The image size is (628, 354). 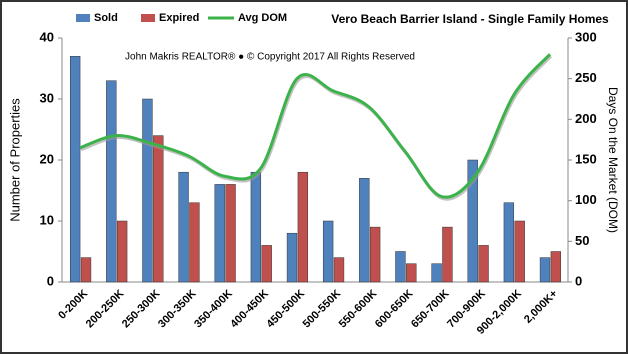 What do you see at coordinates (179, 18) in the screenshot?
I see `legend-label: Expired` at bounding box center [179, 18].